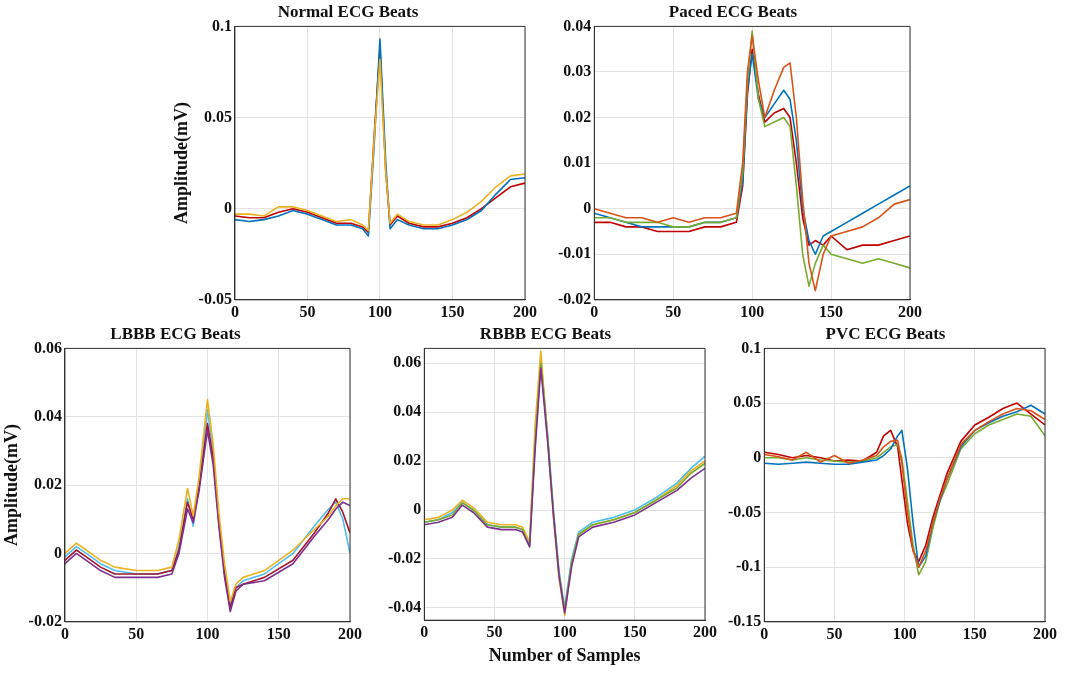 This screenshot has width=1067, height=675. Describe the element at coordinates (176, 333) in the screenshot. I see `chart-title: LBBB ECG Beats` at that location.